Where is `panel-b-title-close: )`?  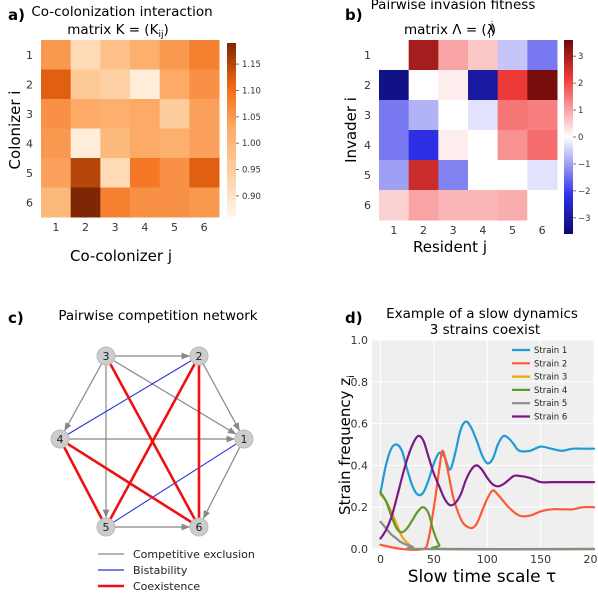
panel-b-title-close: ) is located at coordinates (493, 30).